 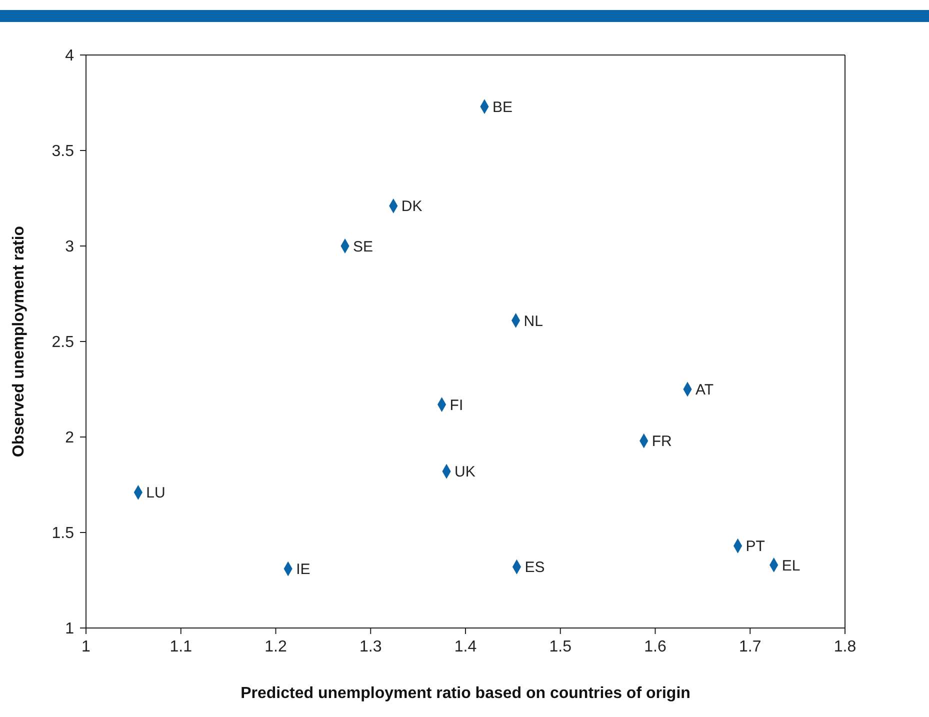 I want to click on y-tick-label: 2, so click(x=69, y=438).